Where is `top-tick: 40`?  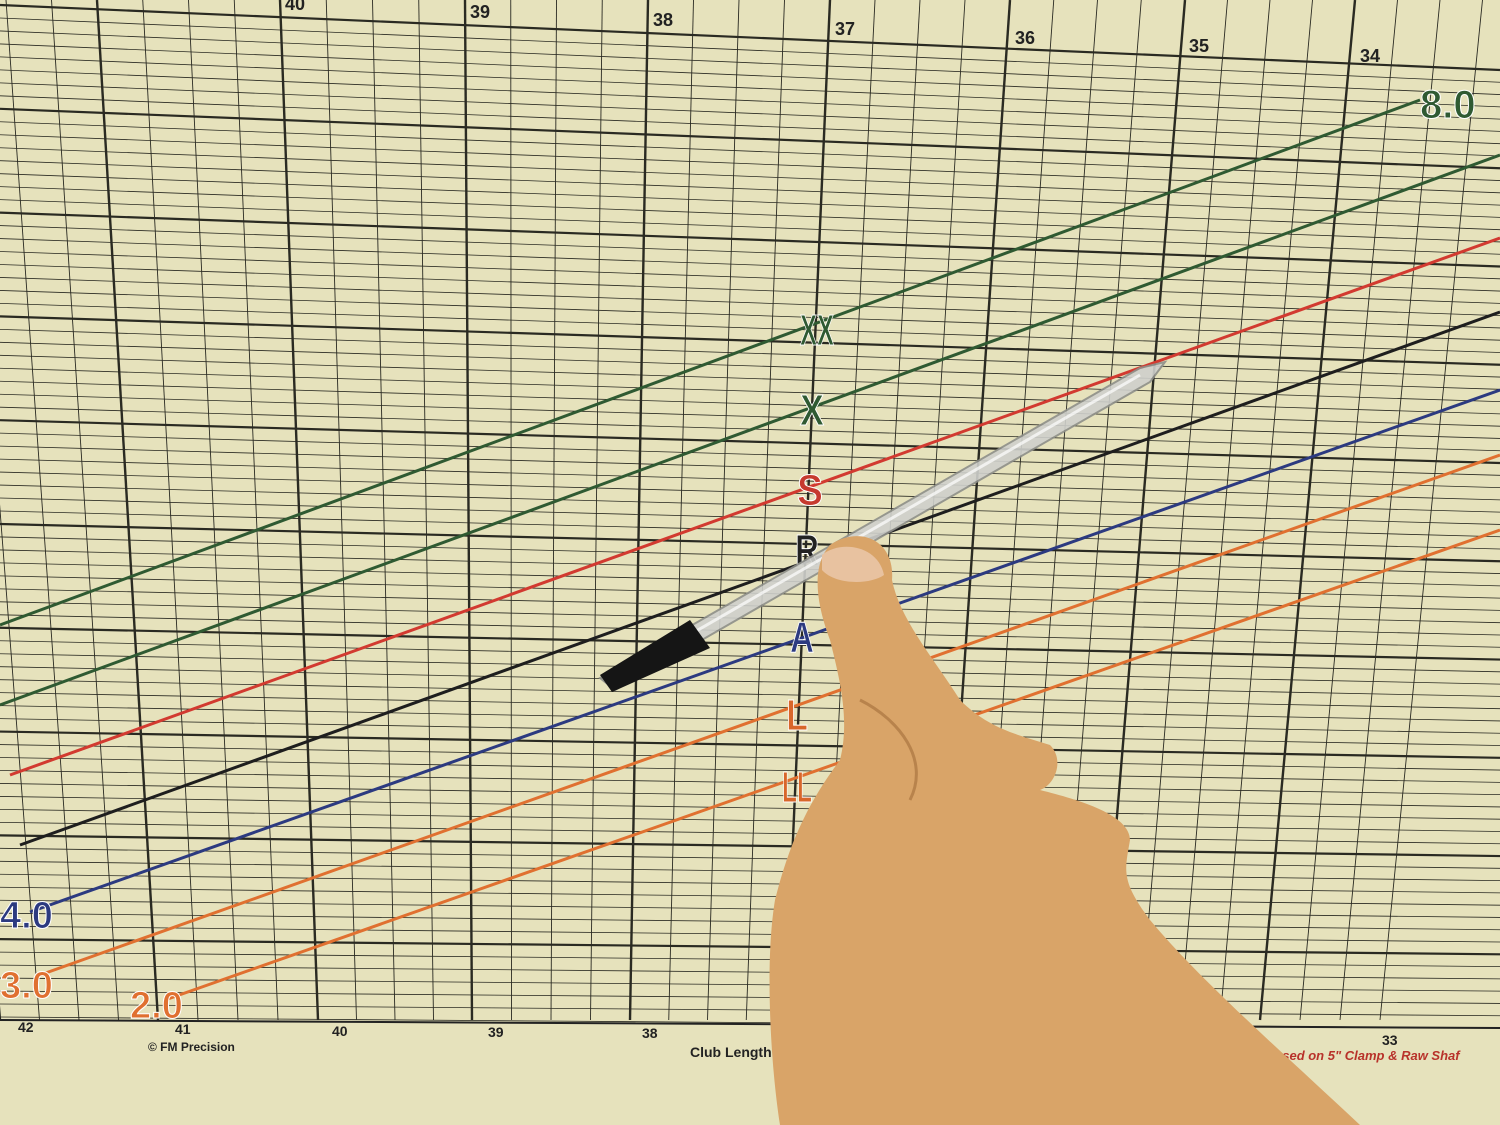
top-tick: 40 is located at coordinates (295, 7).